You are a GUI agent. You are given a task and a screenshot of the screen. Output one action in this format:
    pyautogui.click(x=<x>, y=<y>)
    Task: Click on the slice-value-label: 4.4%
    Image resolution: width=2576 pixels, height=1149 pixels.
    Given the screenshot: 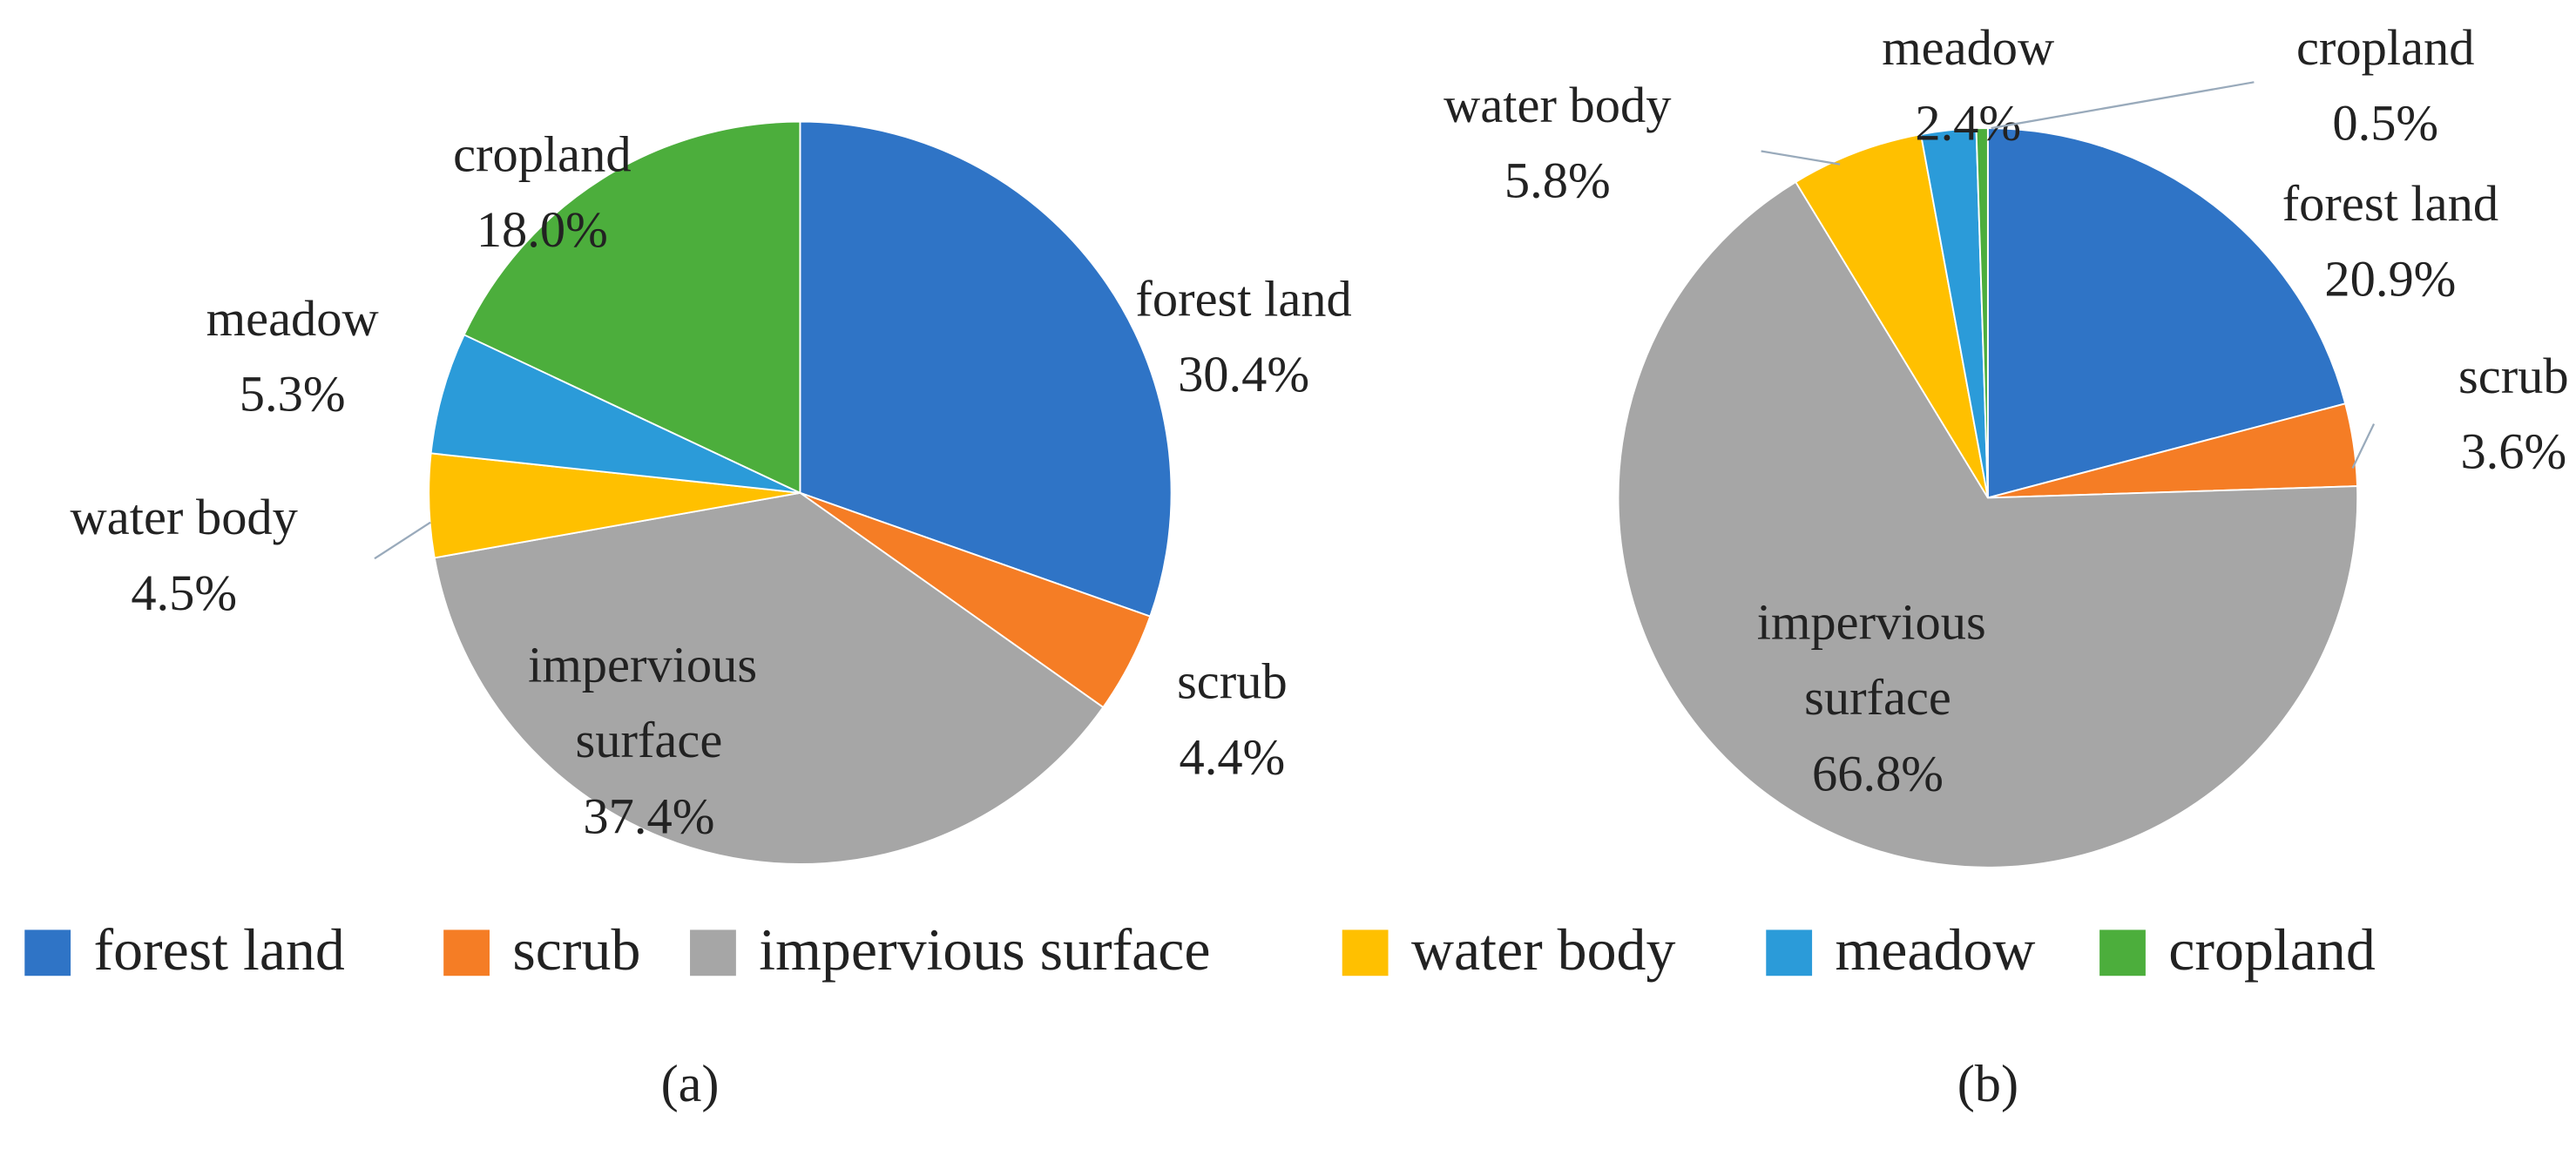 What is the action you would take?
    pyautogui.click(x=1232, y=756)
    